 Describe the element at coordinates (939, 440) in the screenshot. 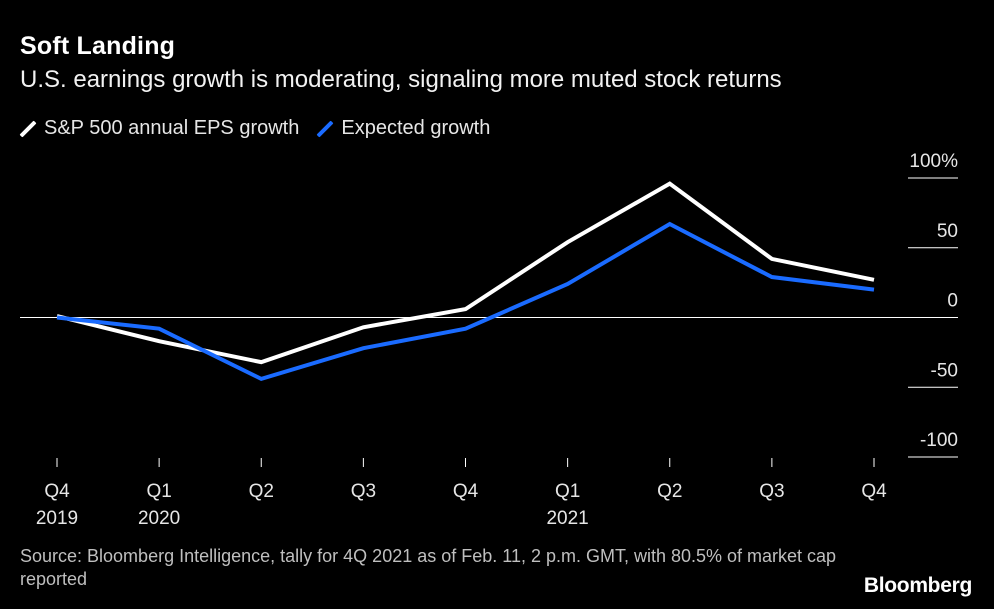

I see `y-tick-label-4: -100` at that location.